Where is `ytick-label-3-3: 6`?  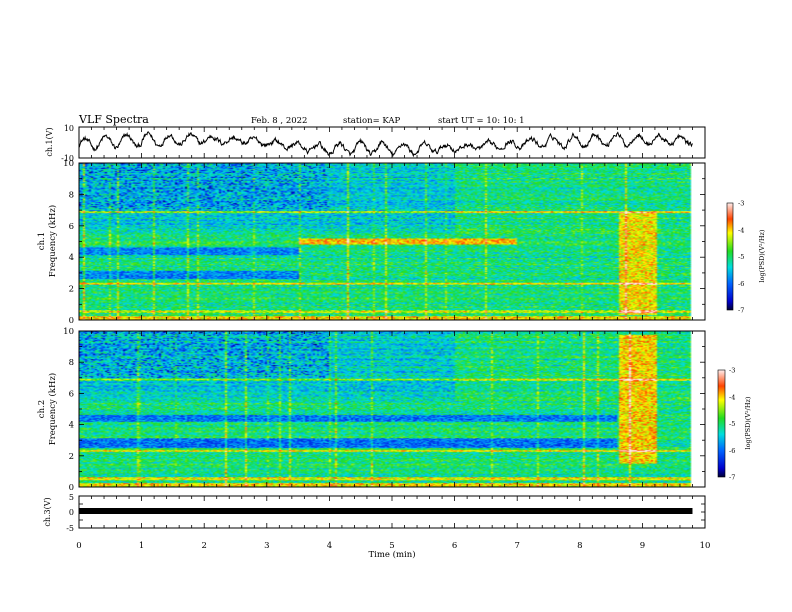 ytick-label-3-3: 6 is located at coordinates (71, 394).